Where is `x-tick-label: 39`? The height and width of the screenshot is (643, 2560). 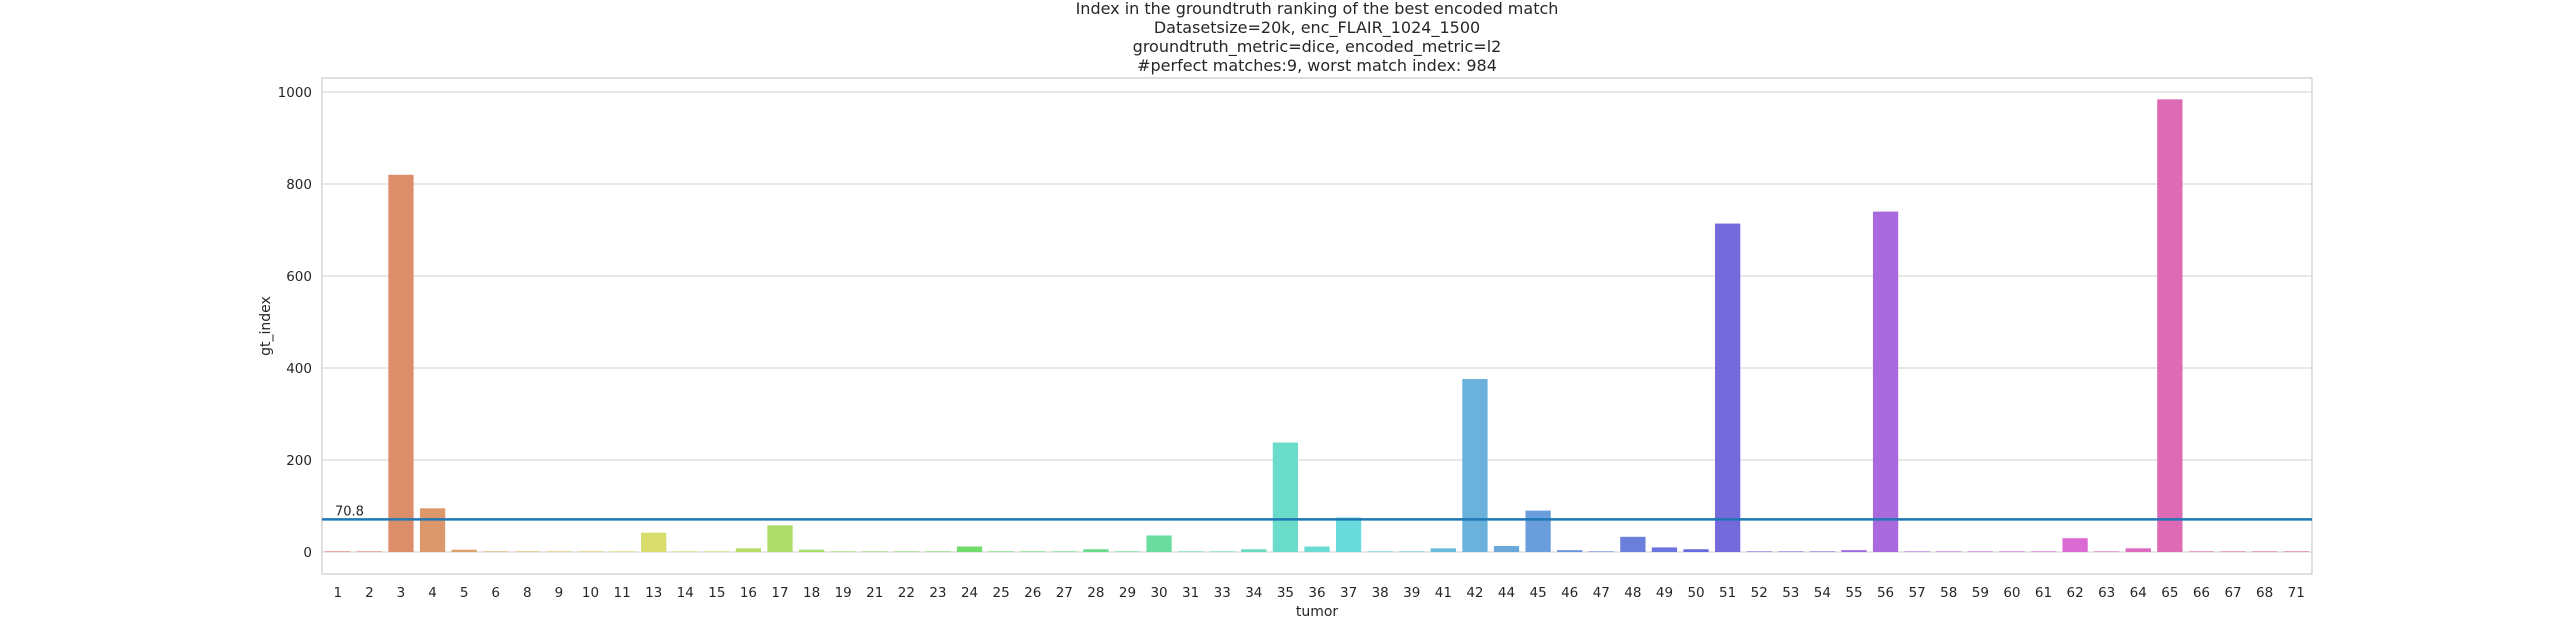 x-tick-label: 39 is located at coordinates (1411, 593).